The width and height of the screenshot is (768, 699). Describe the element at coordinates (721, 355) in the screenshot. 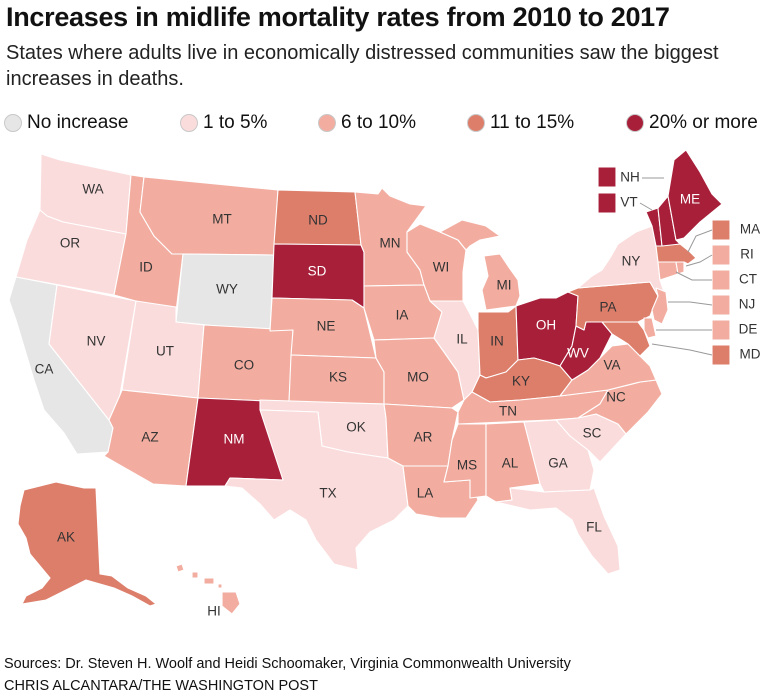

I see `callout-box-MD` at that location.